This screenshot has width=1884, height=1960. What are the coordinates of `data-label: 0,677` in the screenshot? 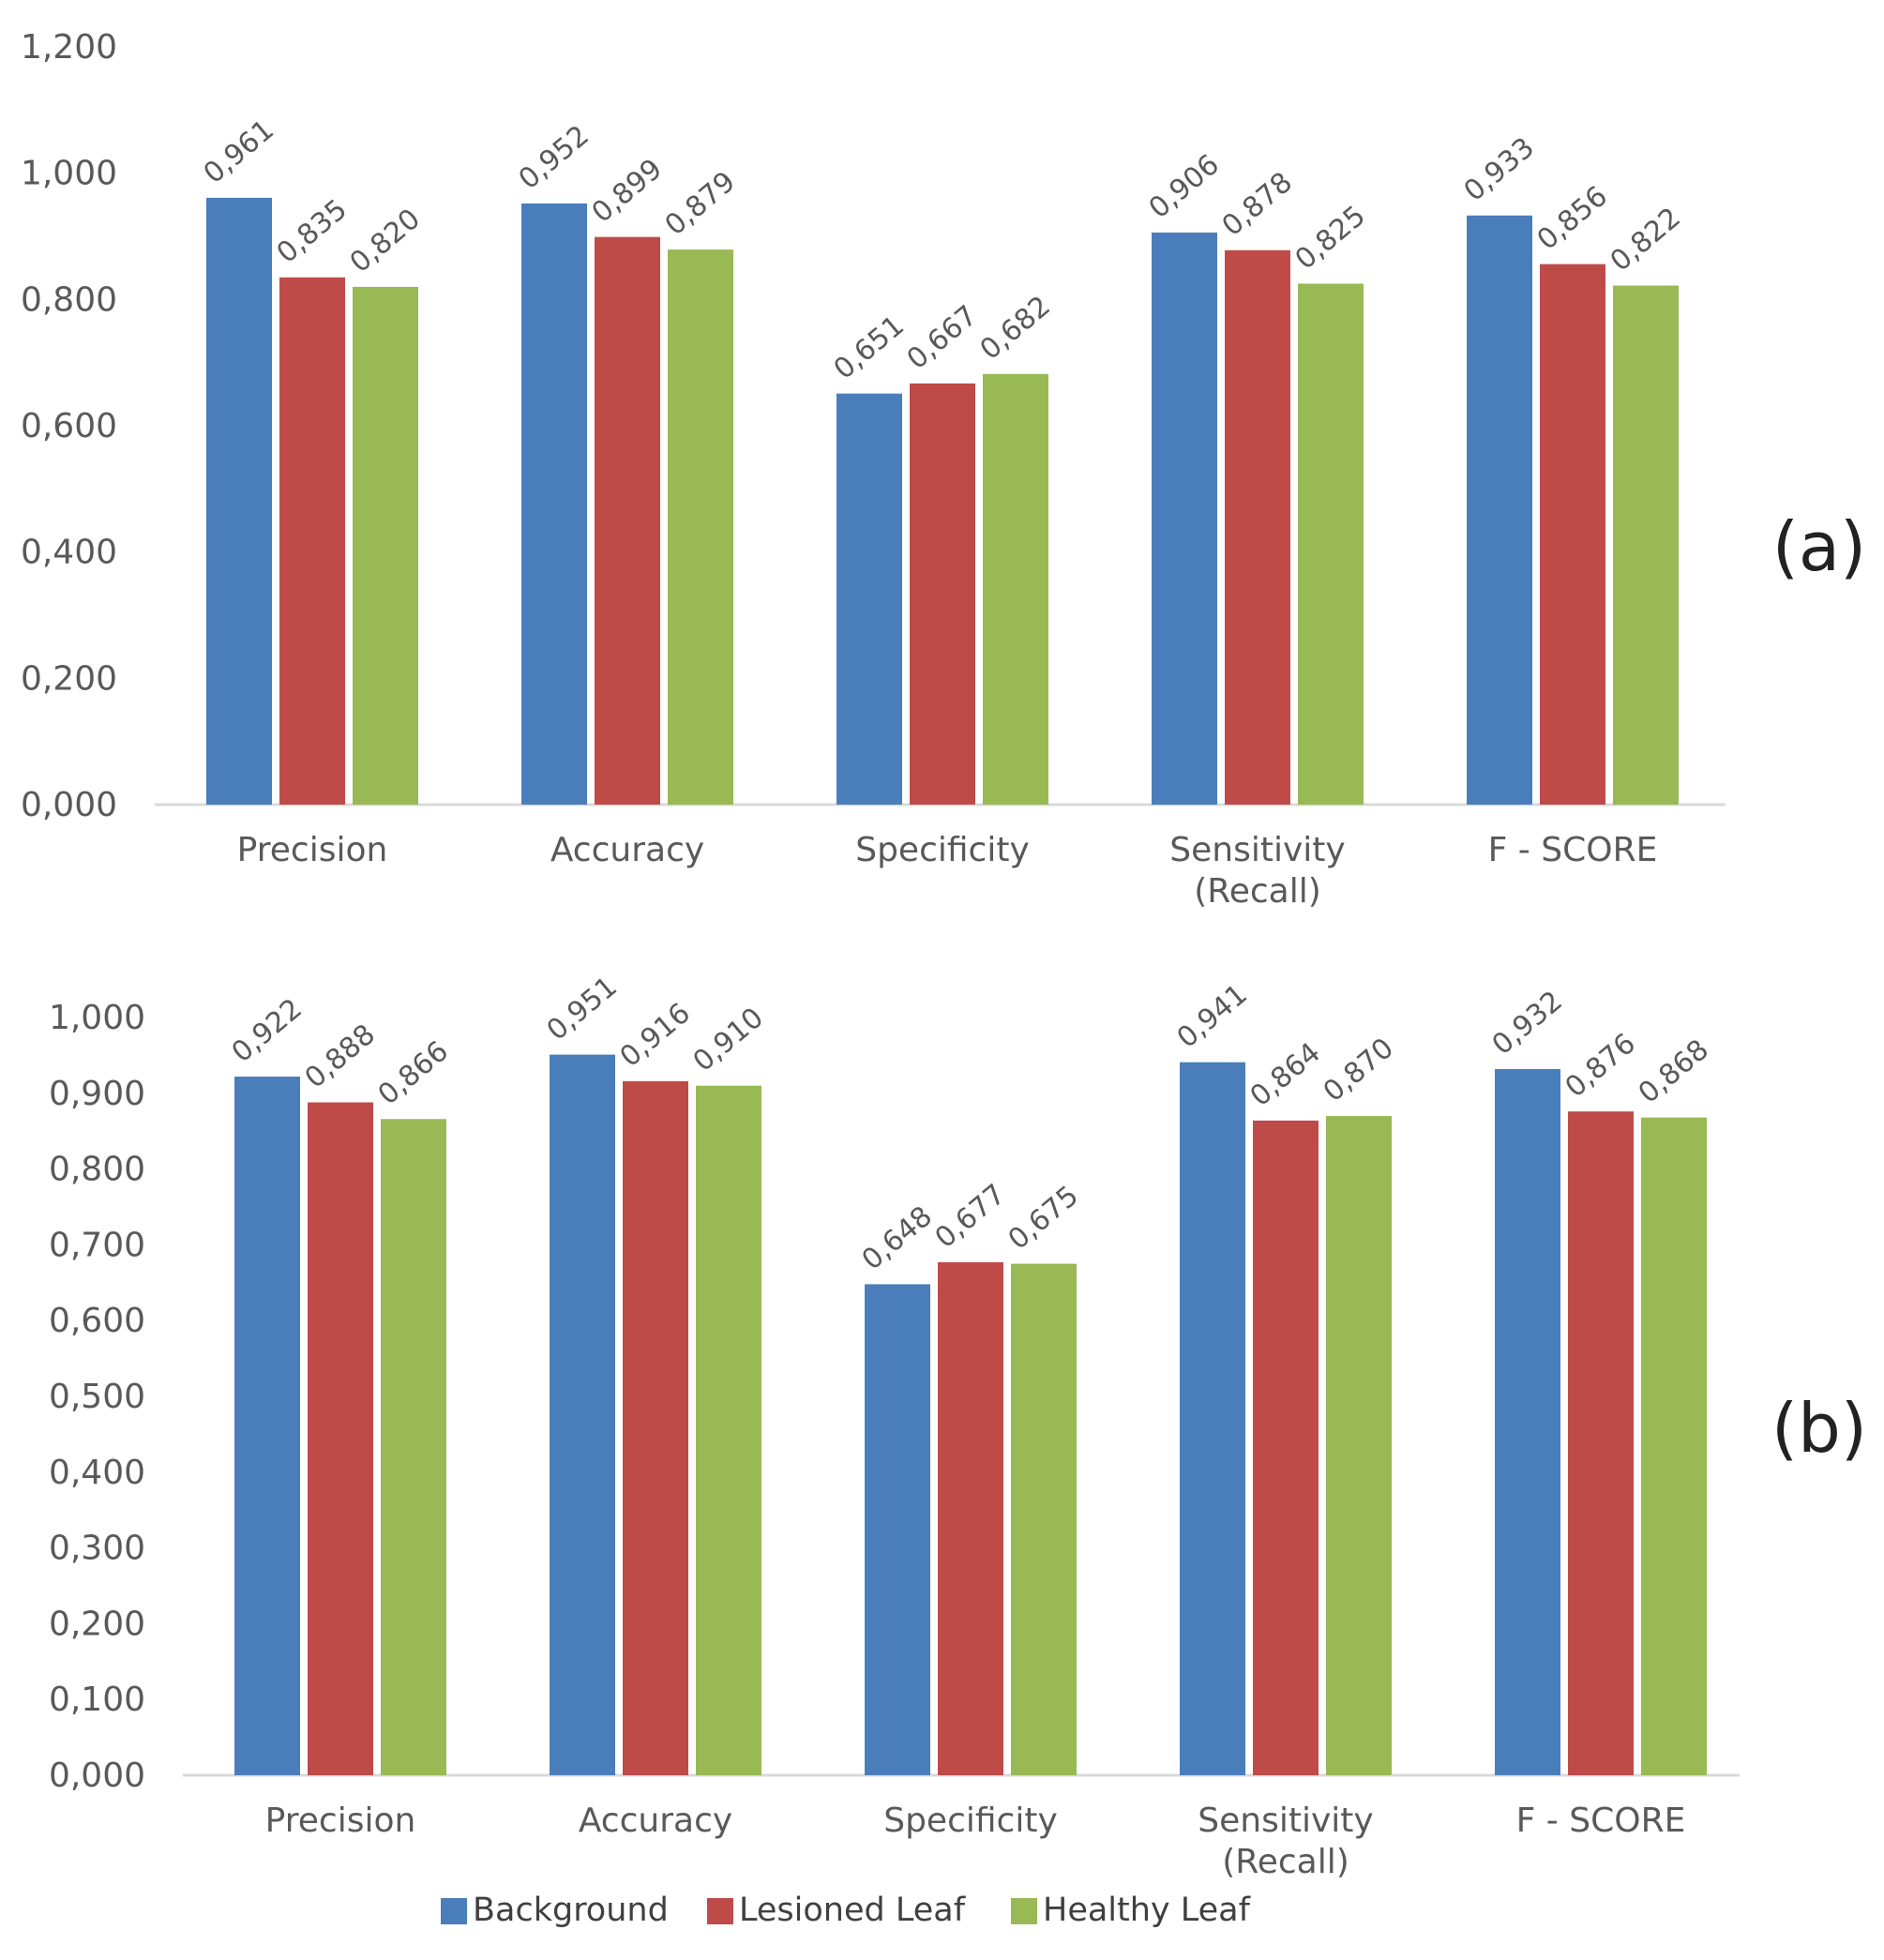 It's located at (970, 1216).